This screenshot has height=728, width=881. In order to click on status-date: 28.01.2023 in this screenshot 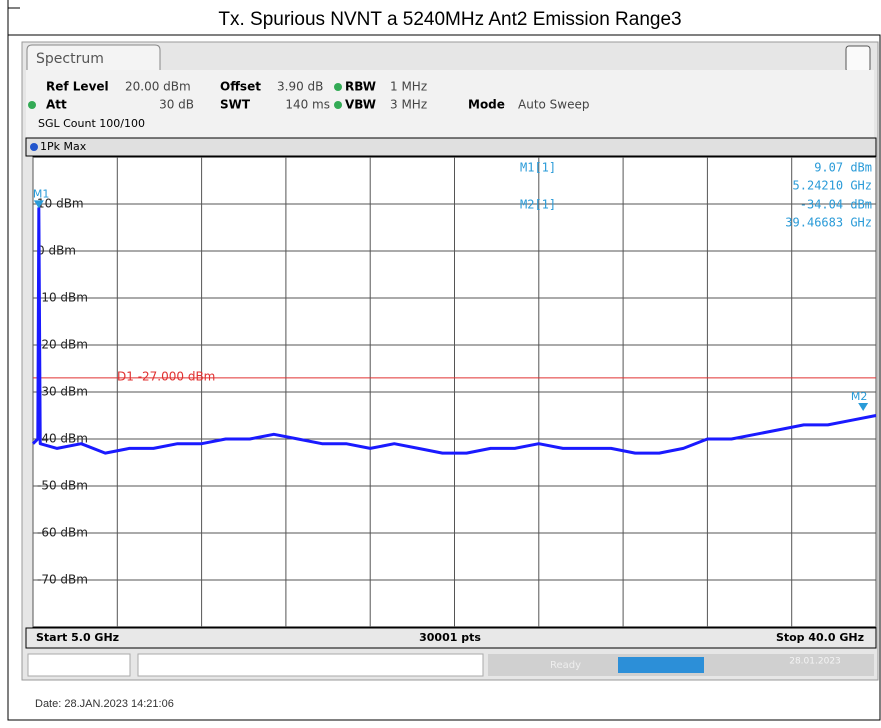, I will do `click(815, 662)`.